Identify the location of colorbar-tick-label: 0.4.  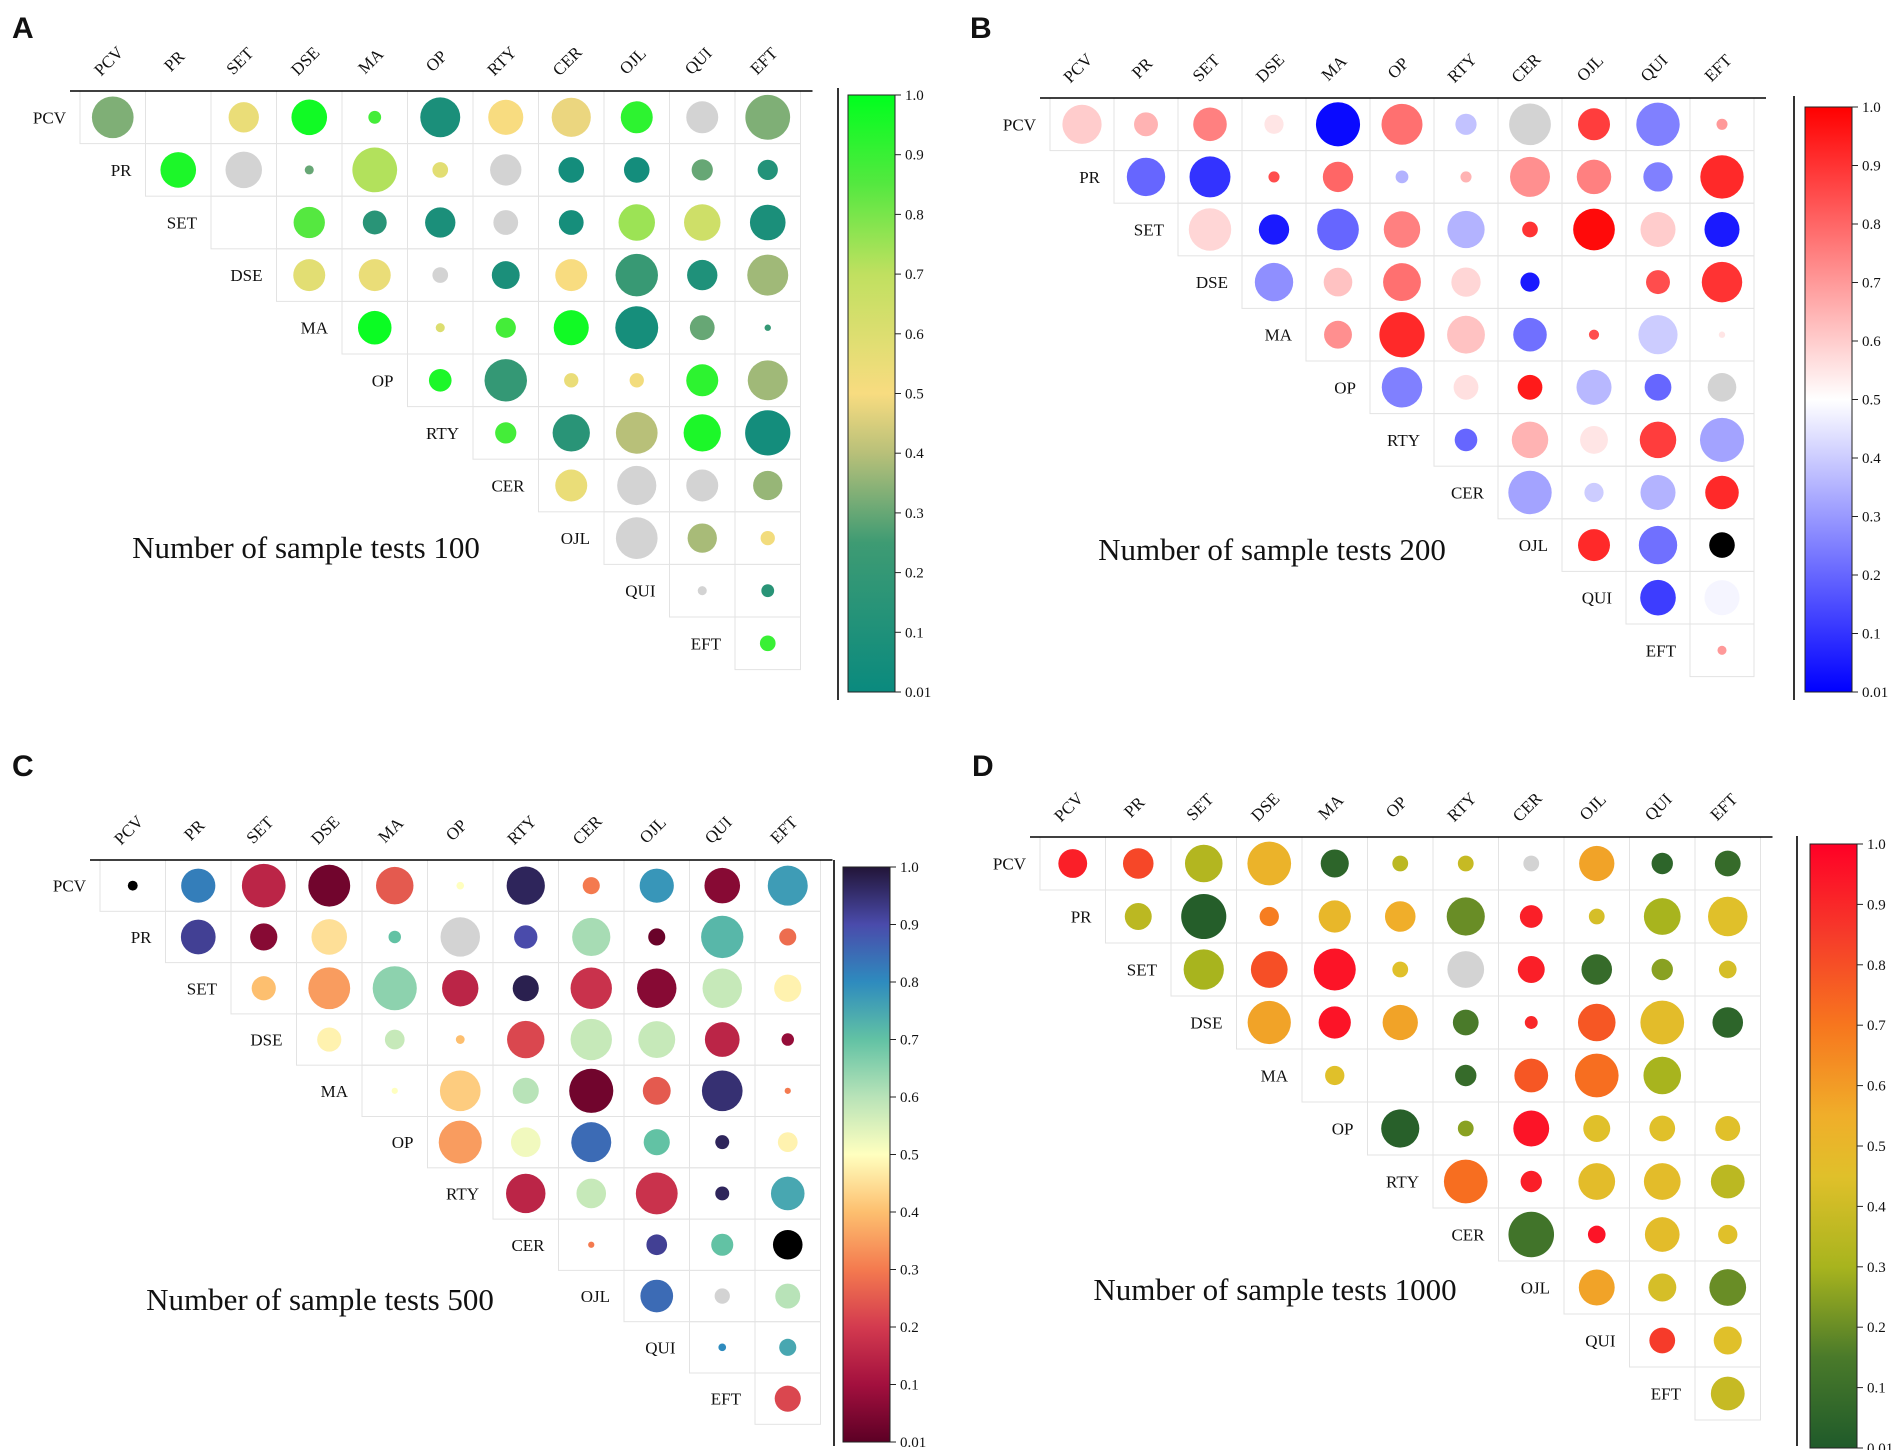
(909, 1213).